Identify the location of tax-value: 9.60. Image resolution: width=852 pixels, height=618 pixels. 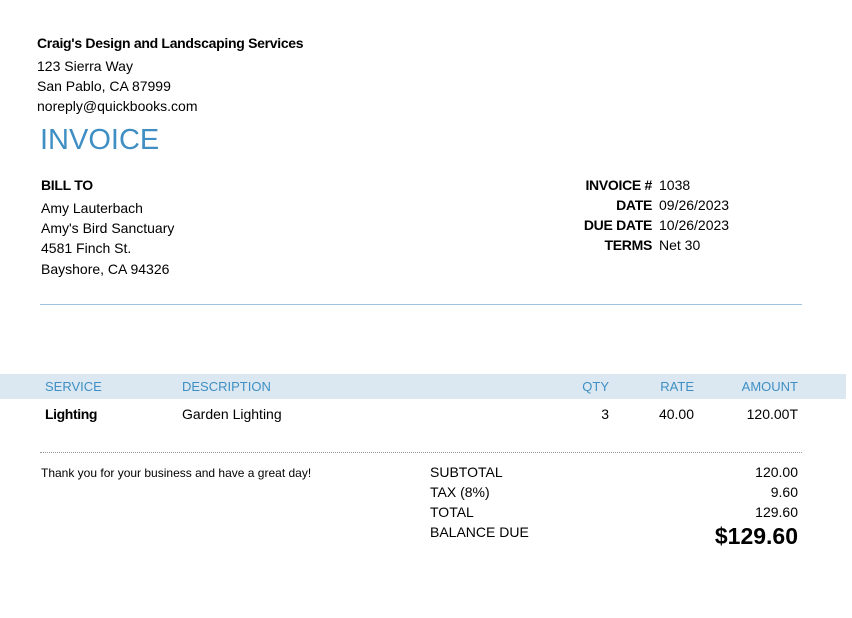
(784, 492).